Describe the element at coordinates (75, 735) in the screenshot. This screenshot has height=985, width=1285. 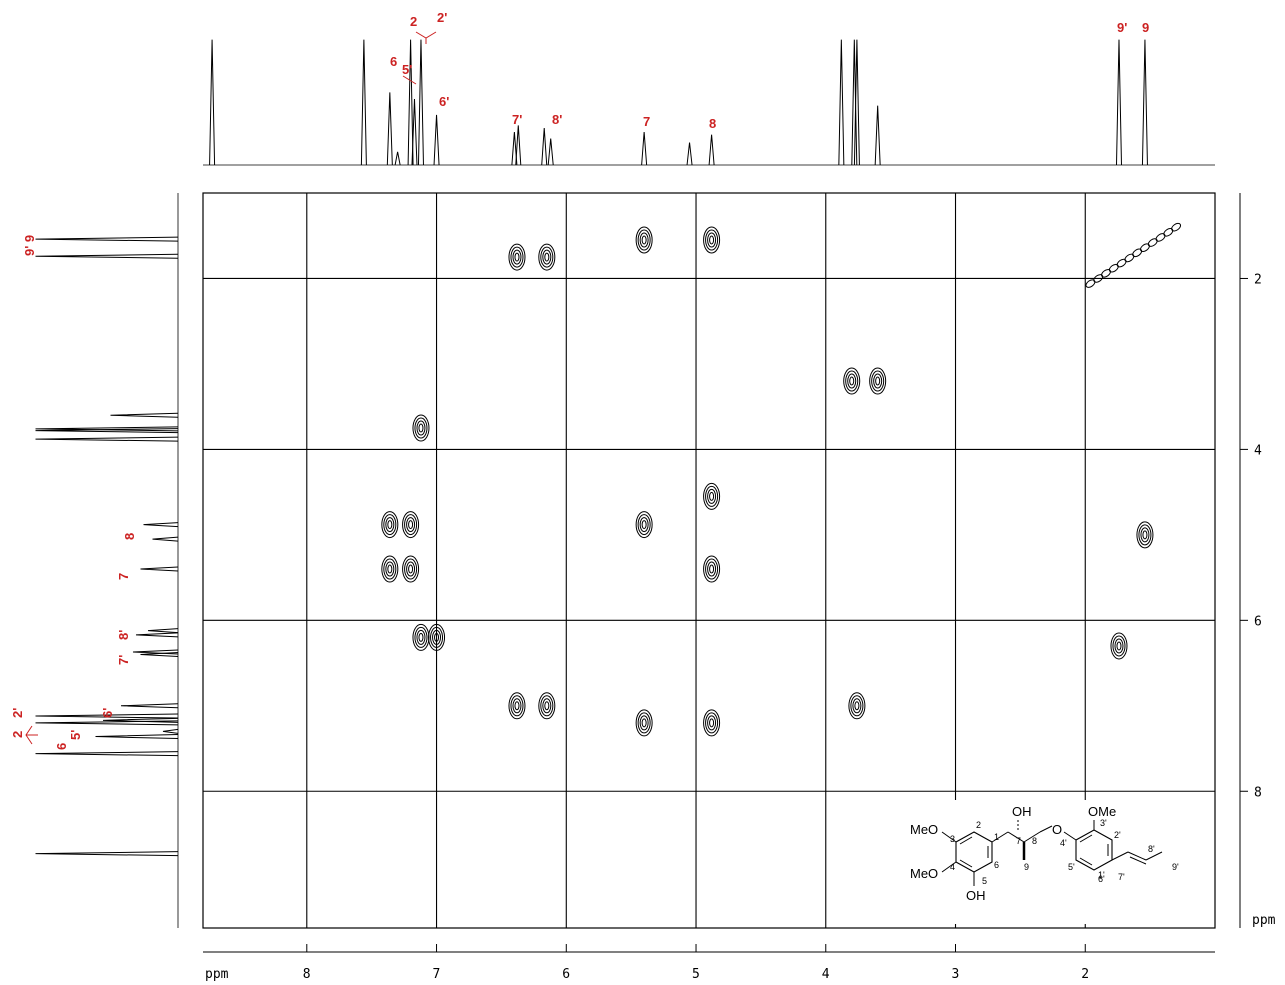
I see `left-label: 5'` at that location.